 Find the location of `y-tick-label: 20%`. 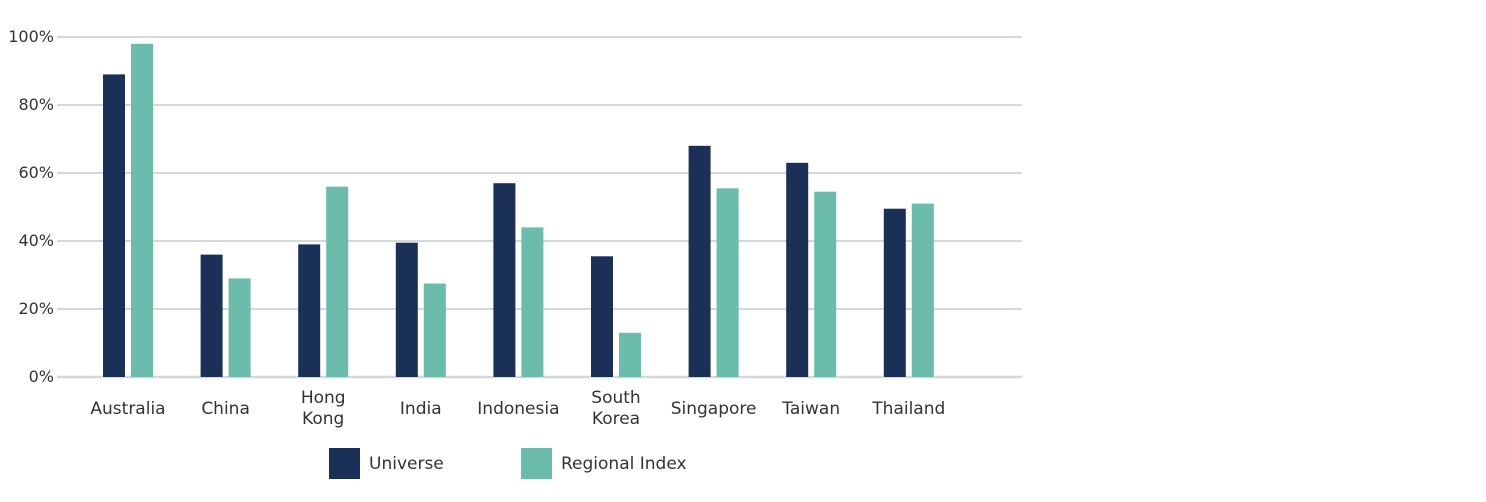

y-tick-label: 20% is located at coordinates (36, 308).